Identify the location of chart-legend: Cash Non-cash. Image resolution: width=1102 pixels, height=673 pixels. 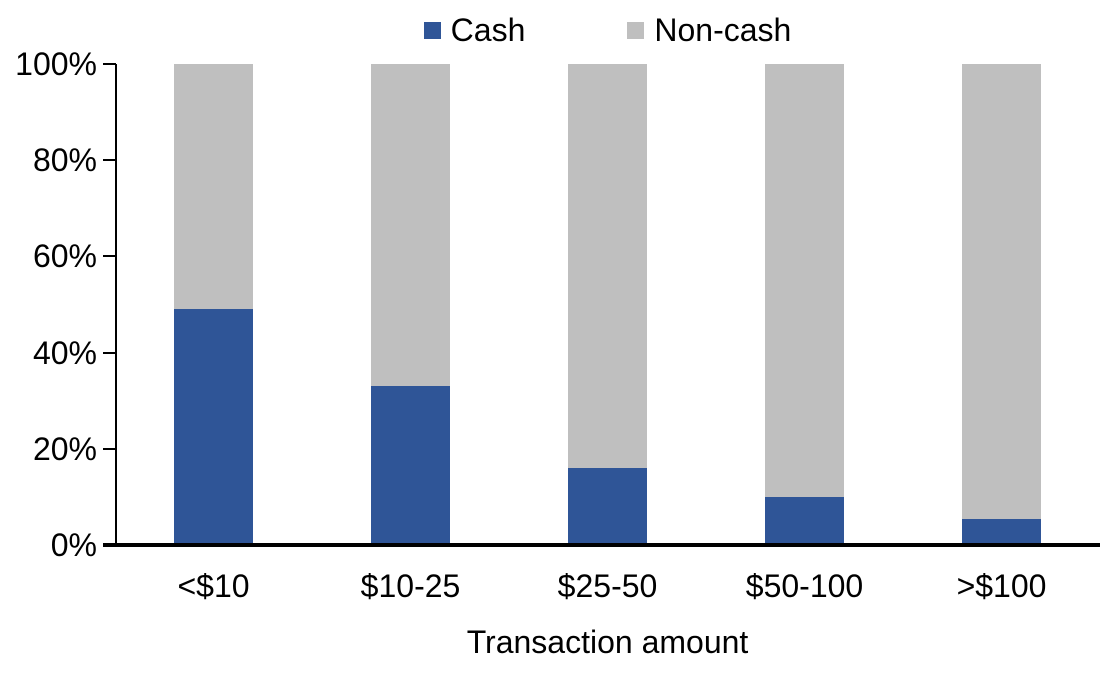
(607, 30).